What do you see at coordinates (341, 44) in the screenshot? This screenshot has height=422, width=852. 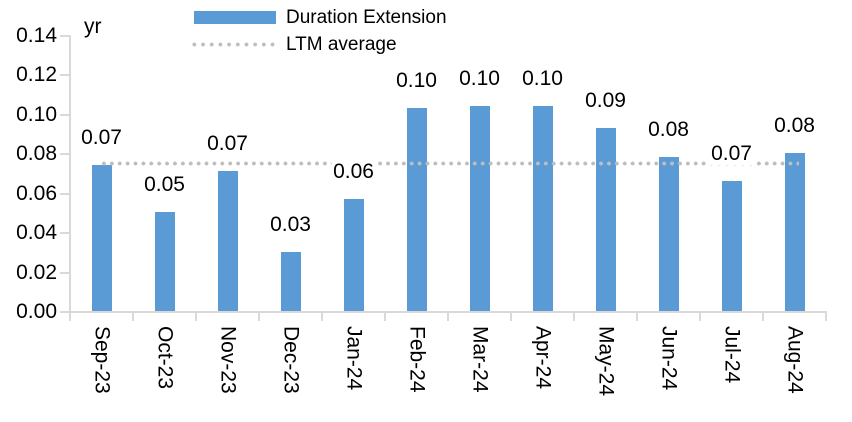 I see `legend-label-ltm-average: LTM average` at bounding box center [341, 44].